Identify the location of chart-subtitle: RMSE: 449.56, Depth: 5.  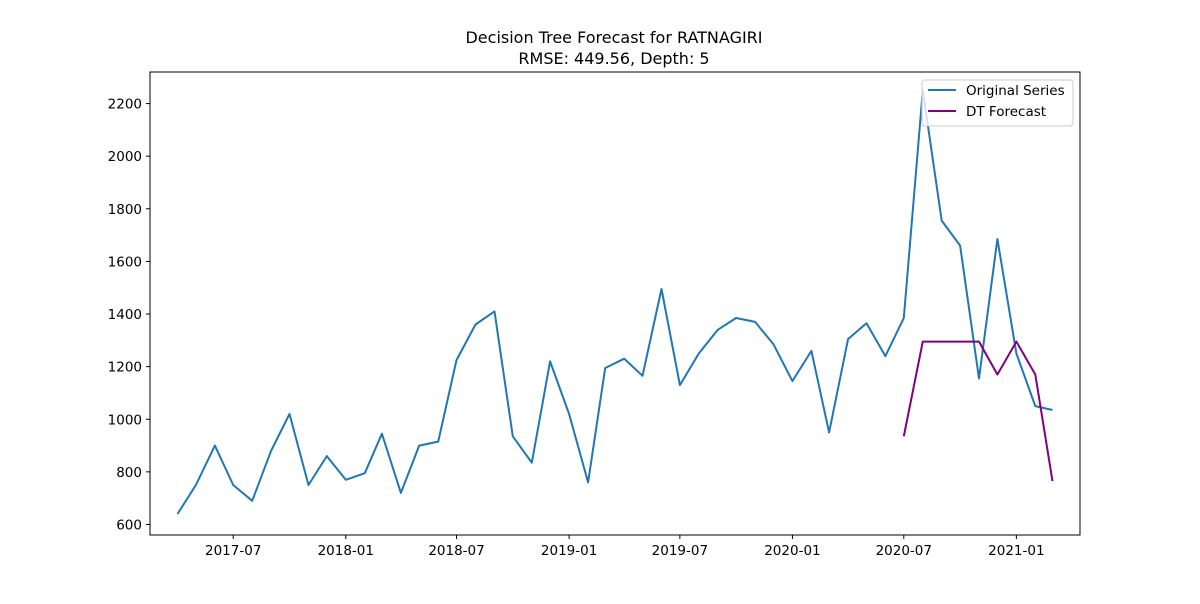
(613, 58).